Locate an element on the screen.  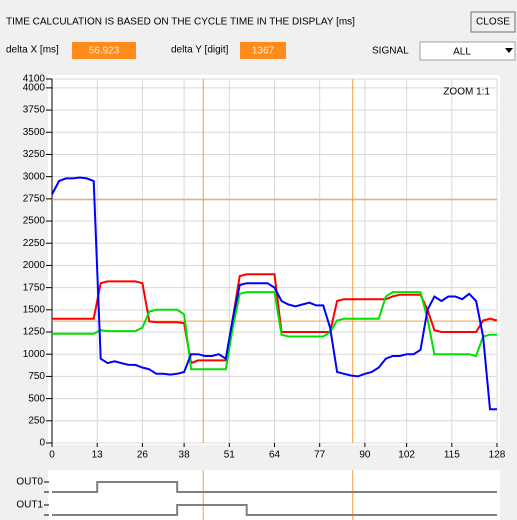
digital-plot-area is located at coordinates (274, 495).